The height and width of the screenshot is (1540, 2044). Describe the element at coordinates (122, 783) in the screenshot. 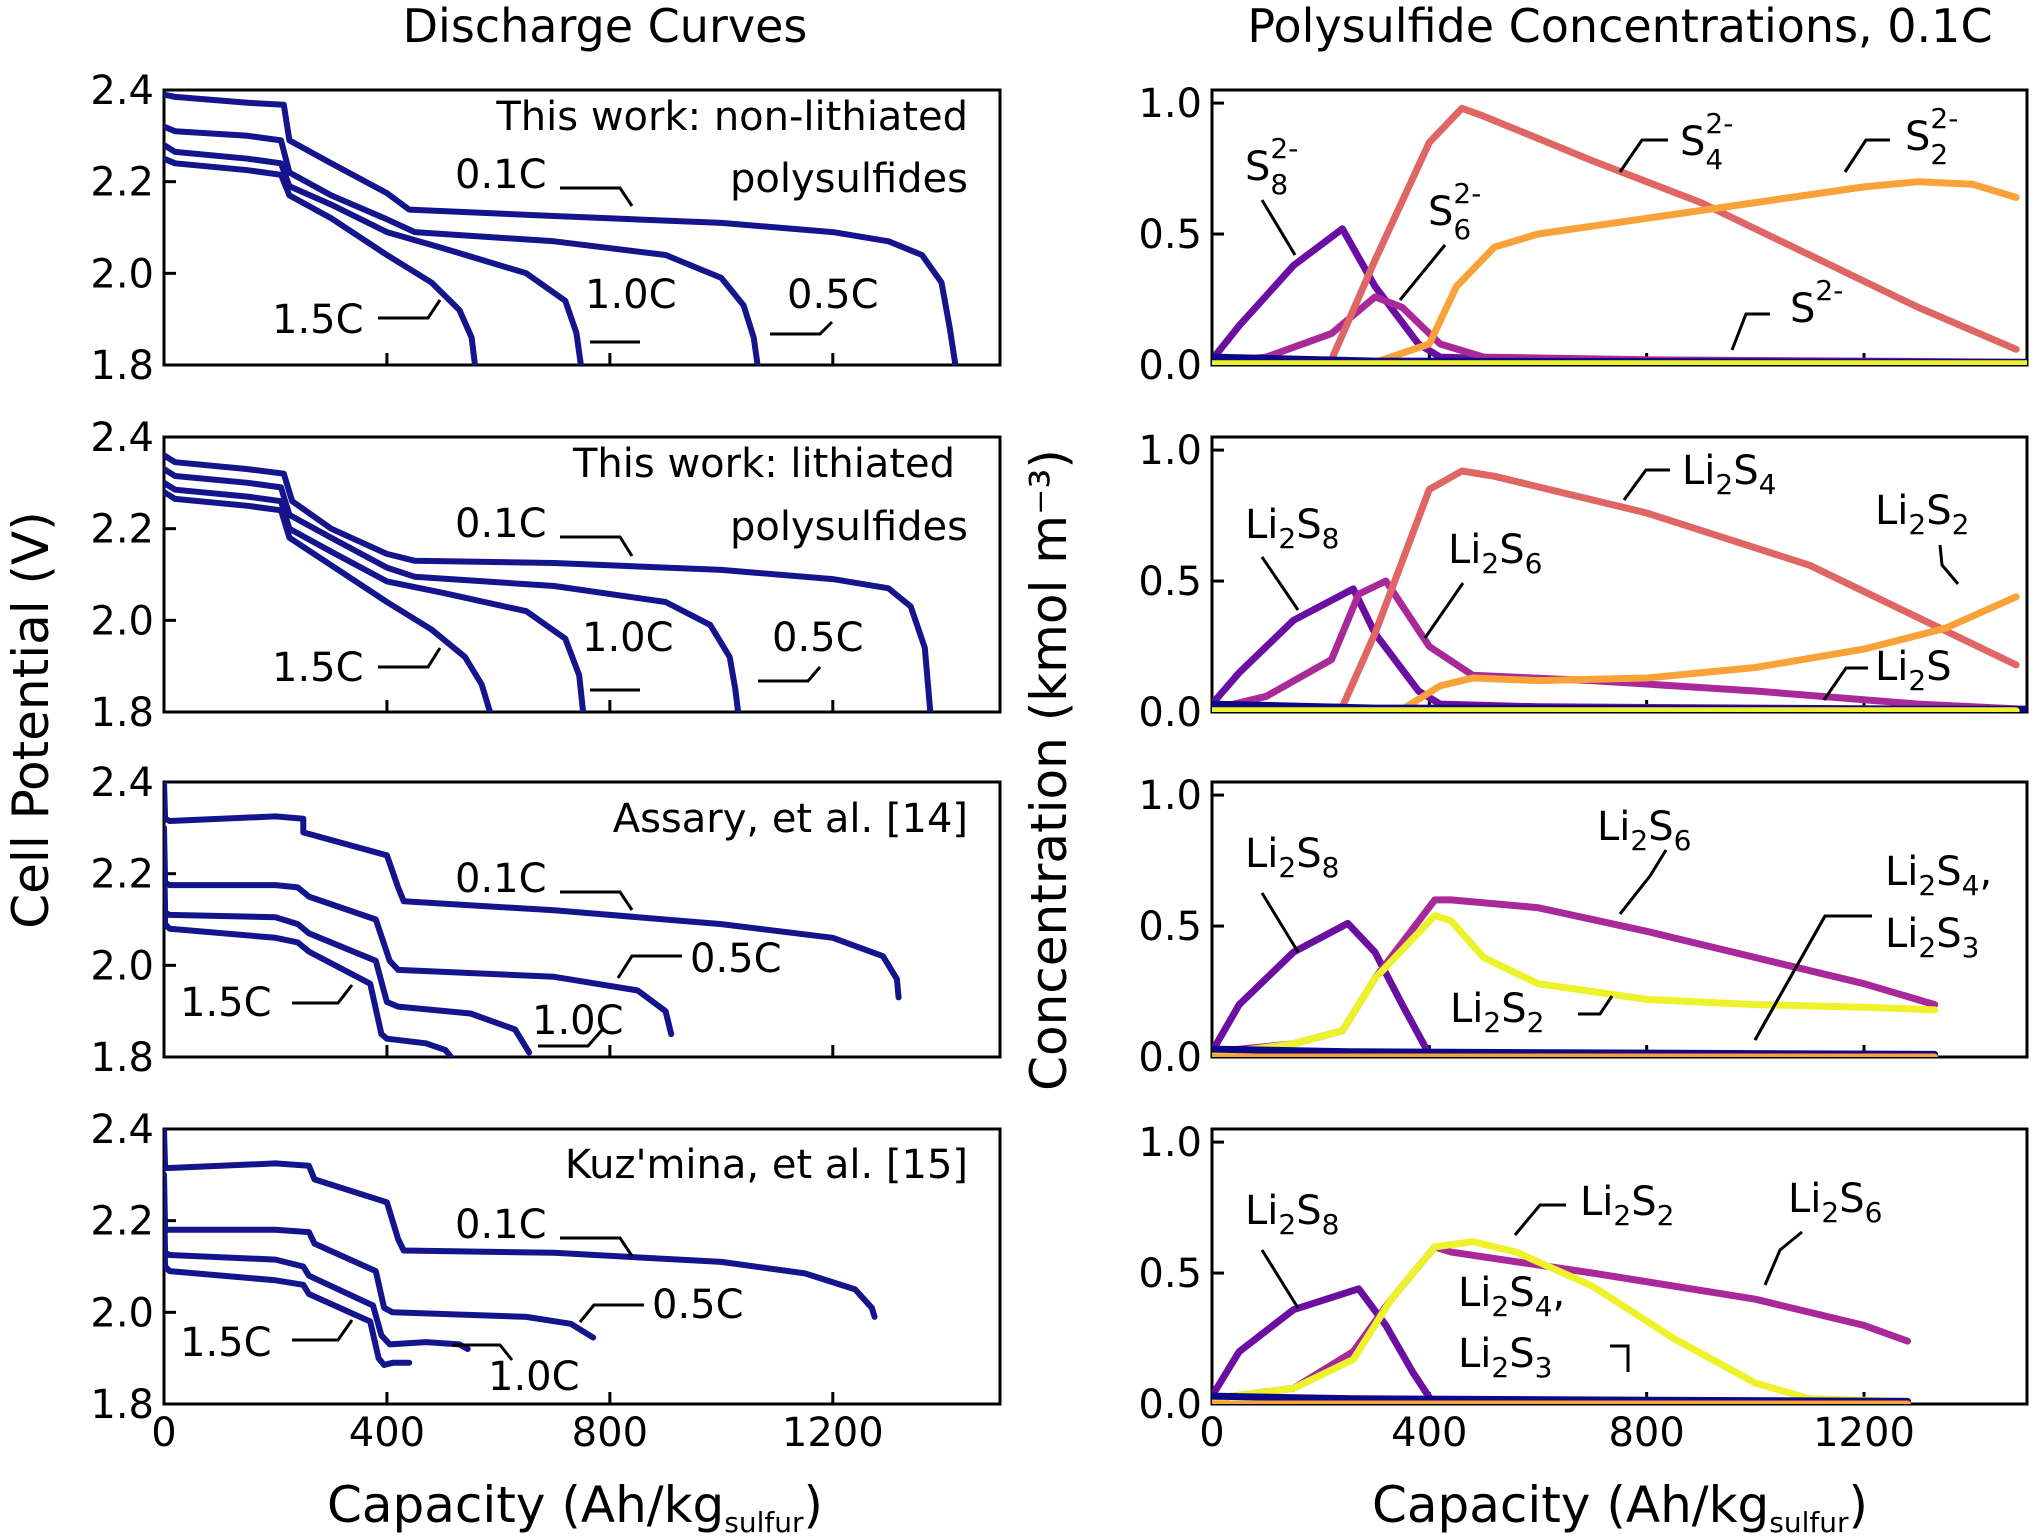

I see `y-tick-label: 2.4` at that location.